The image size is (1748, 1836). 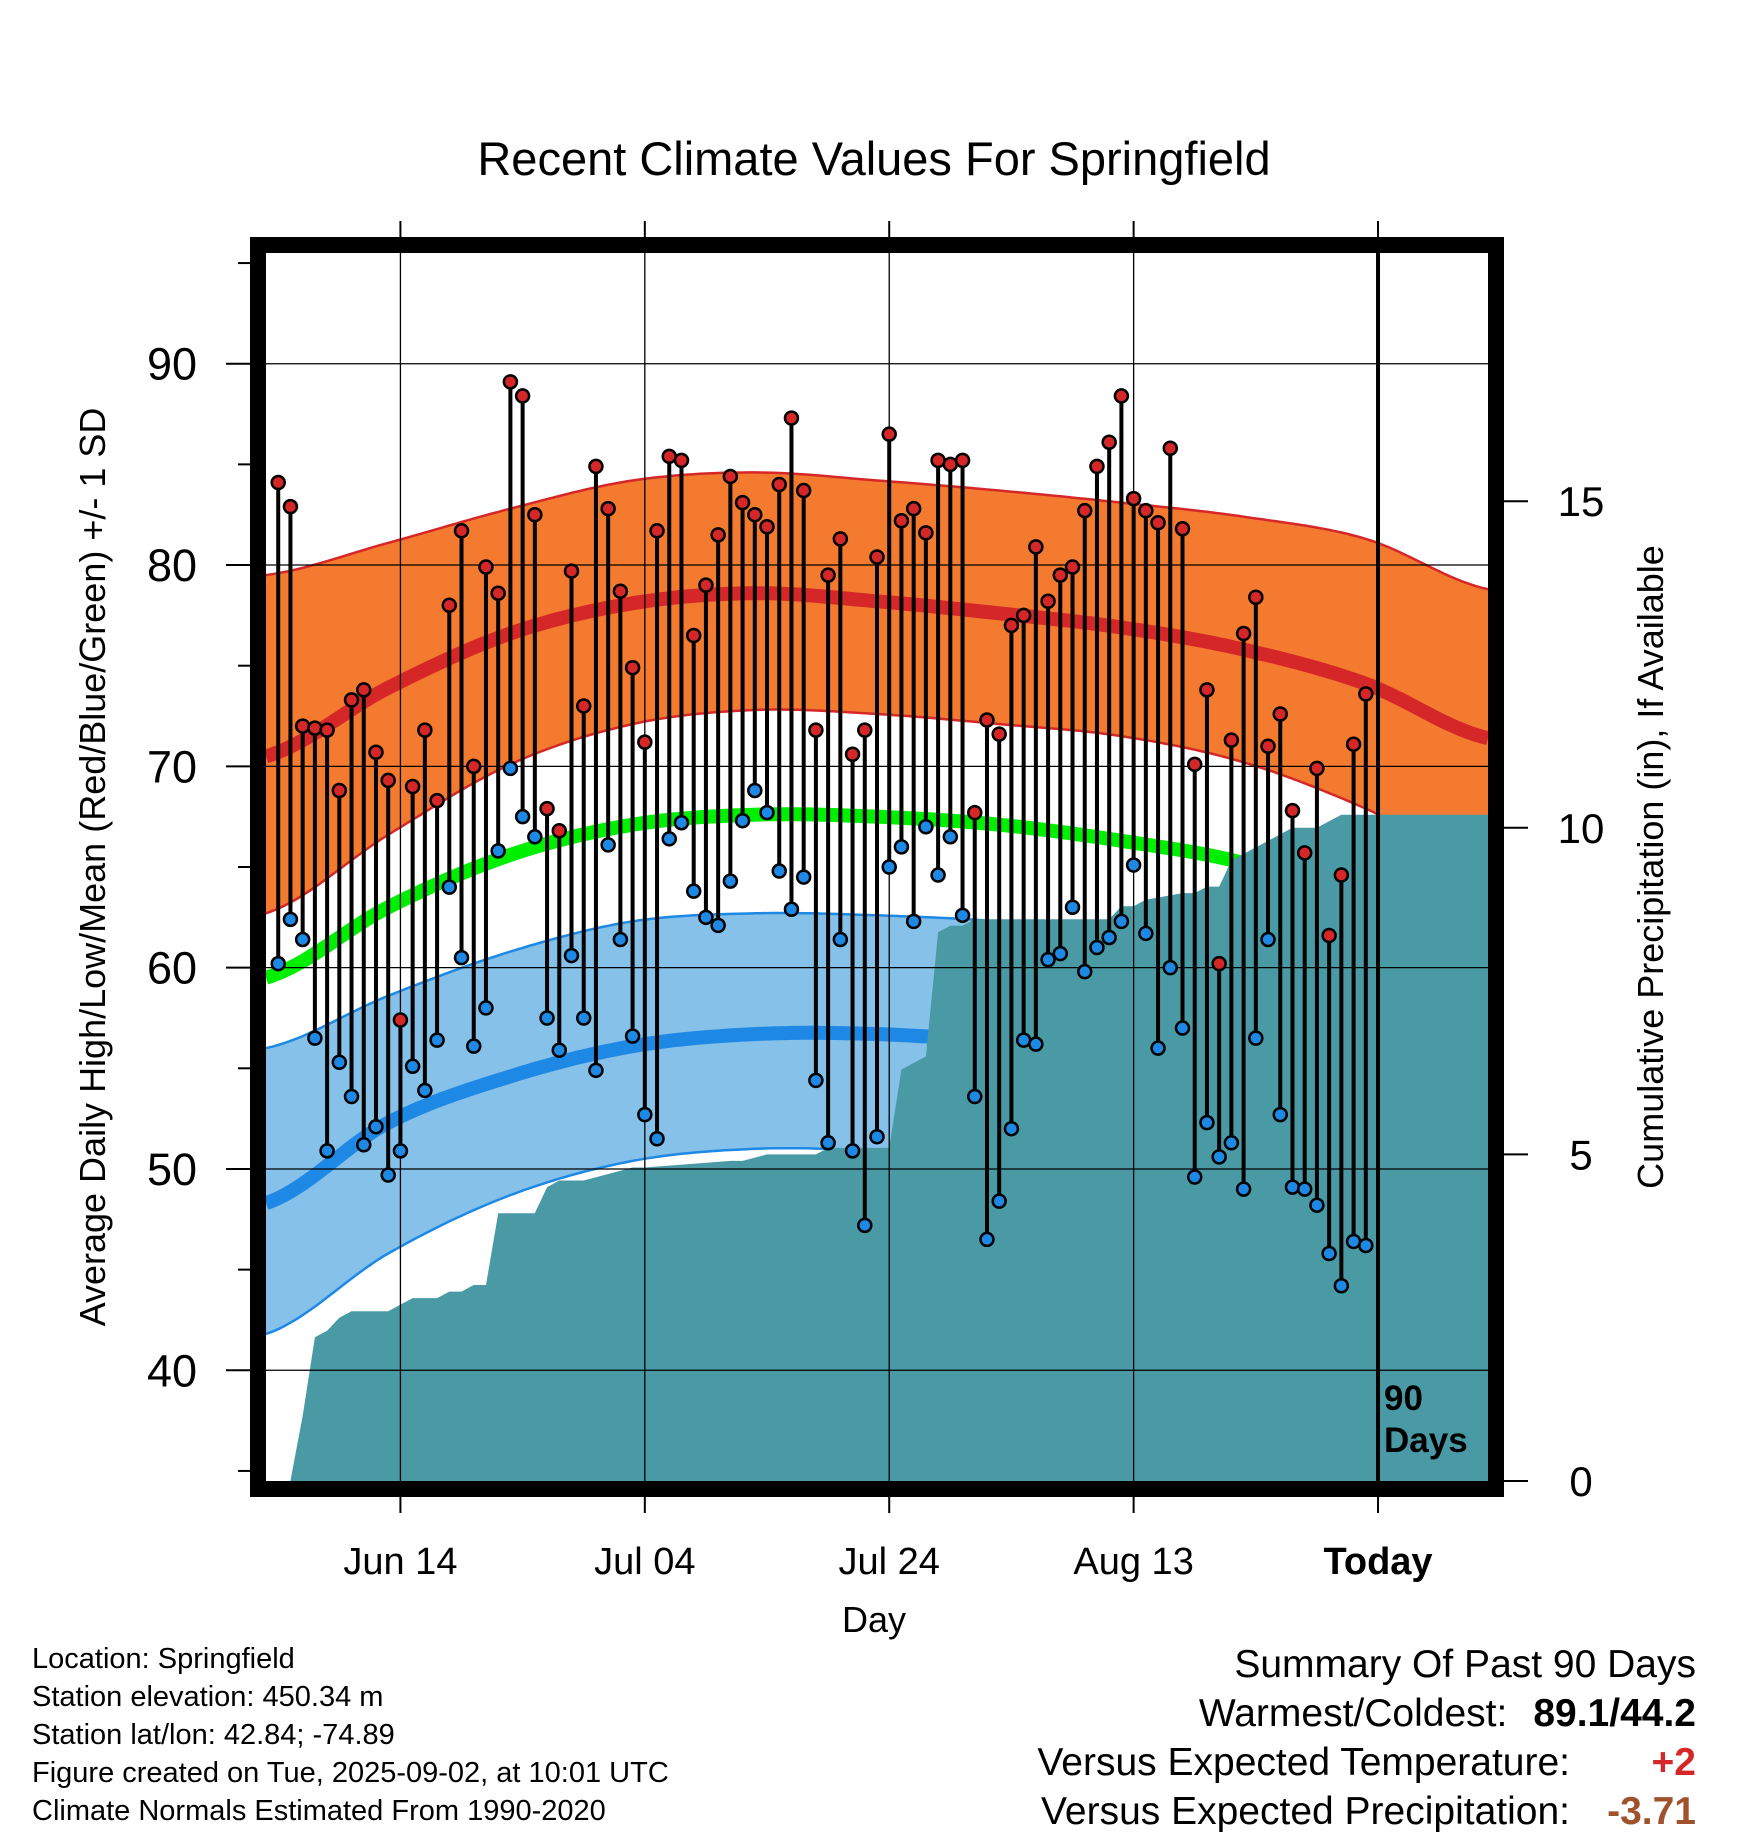 What do you see at coordinates (172, 1169) in the screenshot?
I see `y-tick-label: 50` at bounding box center [172, 1169].